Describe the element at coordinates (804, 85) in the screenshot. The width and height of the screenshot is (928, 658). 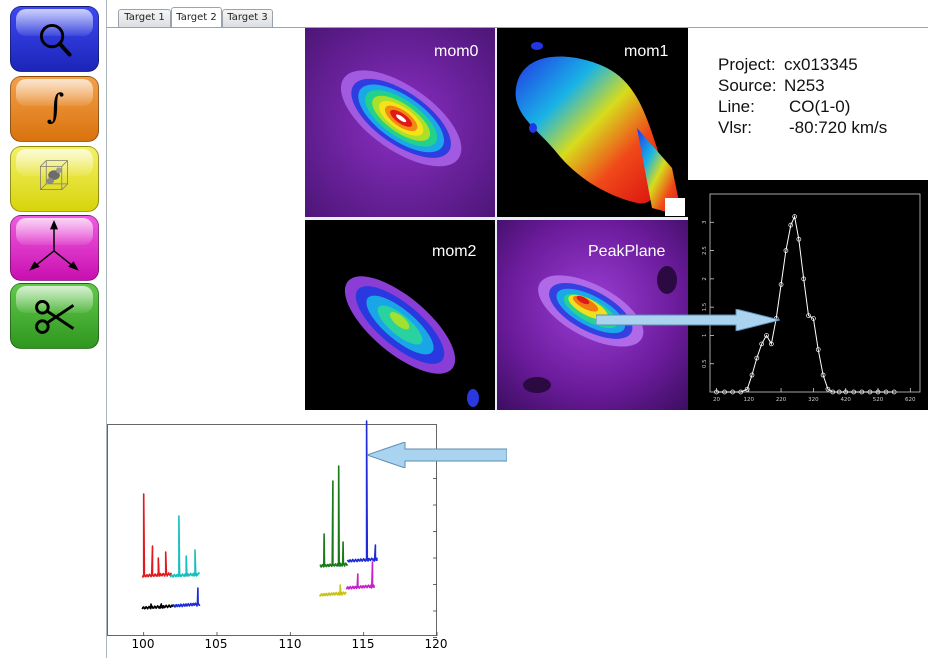
I see `source-value: N253` at that location.